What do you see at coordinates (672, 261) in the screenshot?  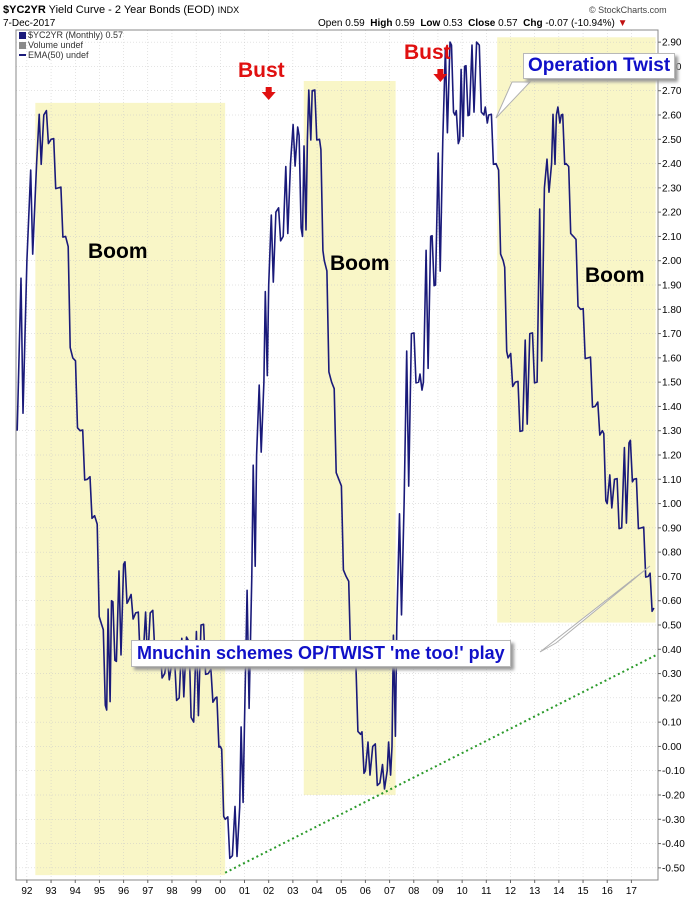 I see `y-tick-label: 2.00` at bounding box center [672, 261].